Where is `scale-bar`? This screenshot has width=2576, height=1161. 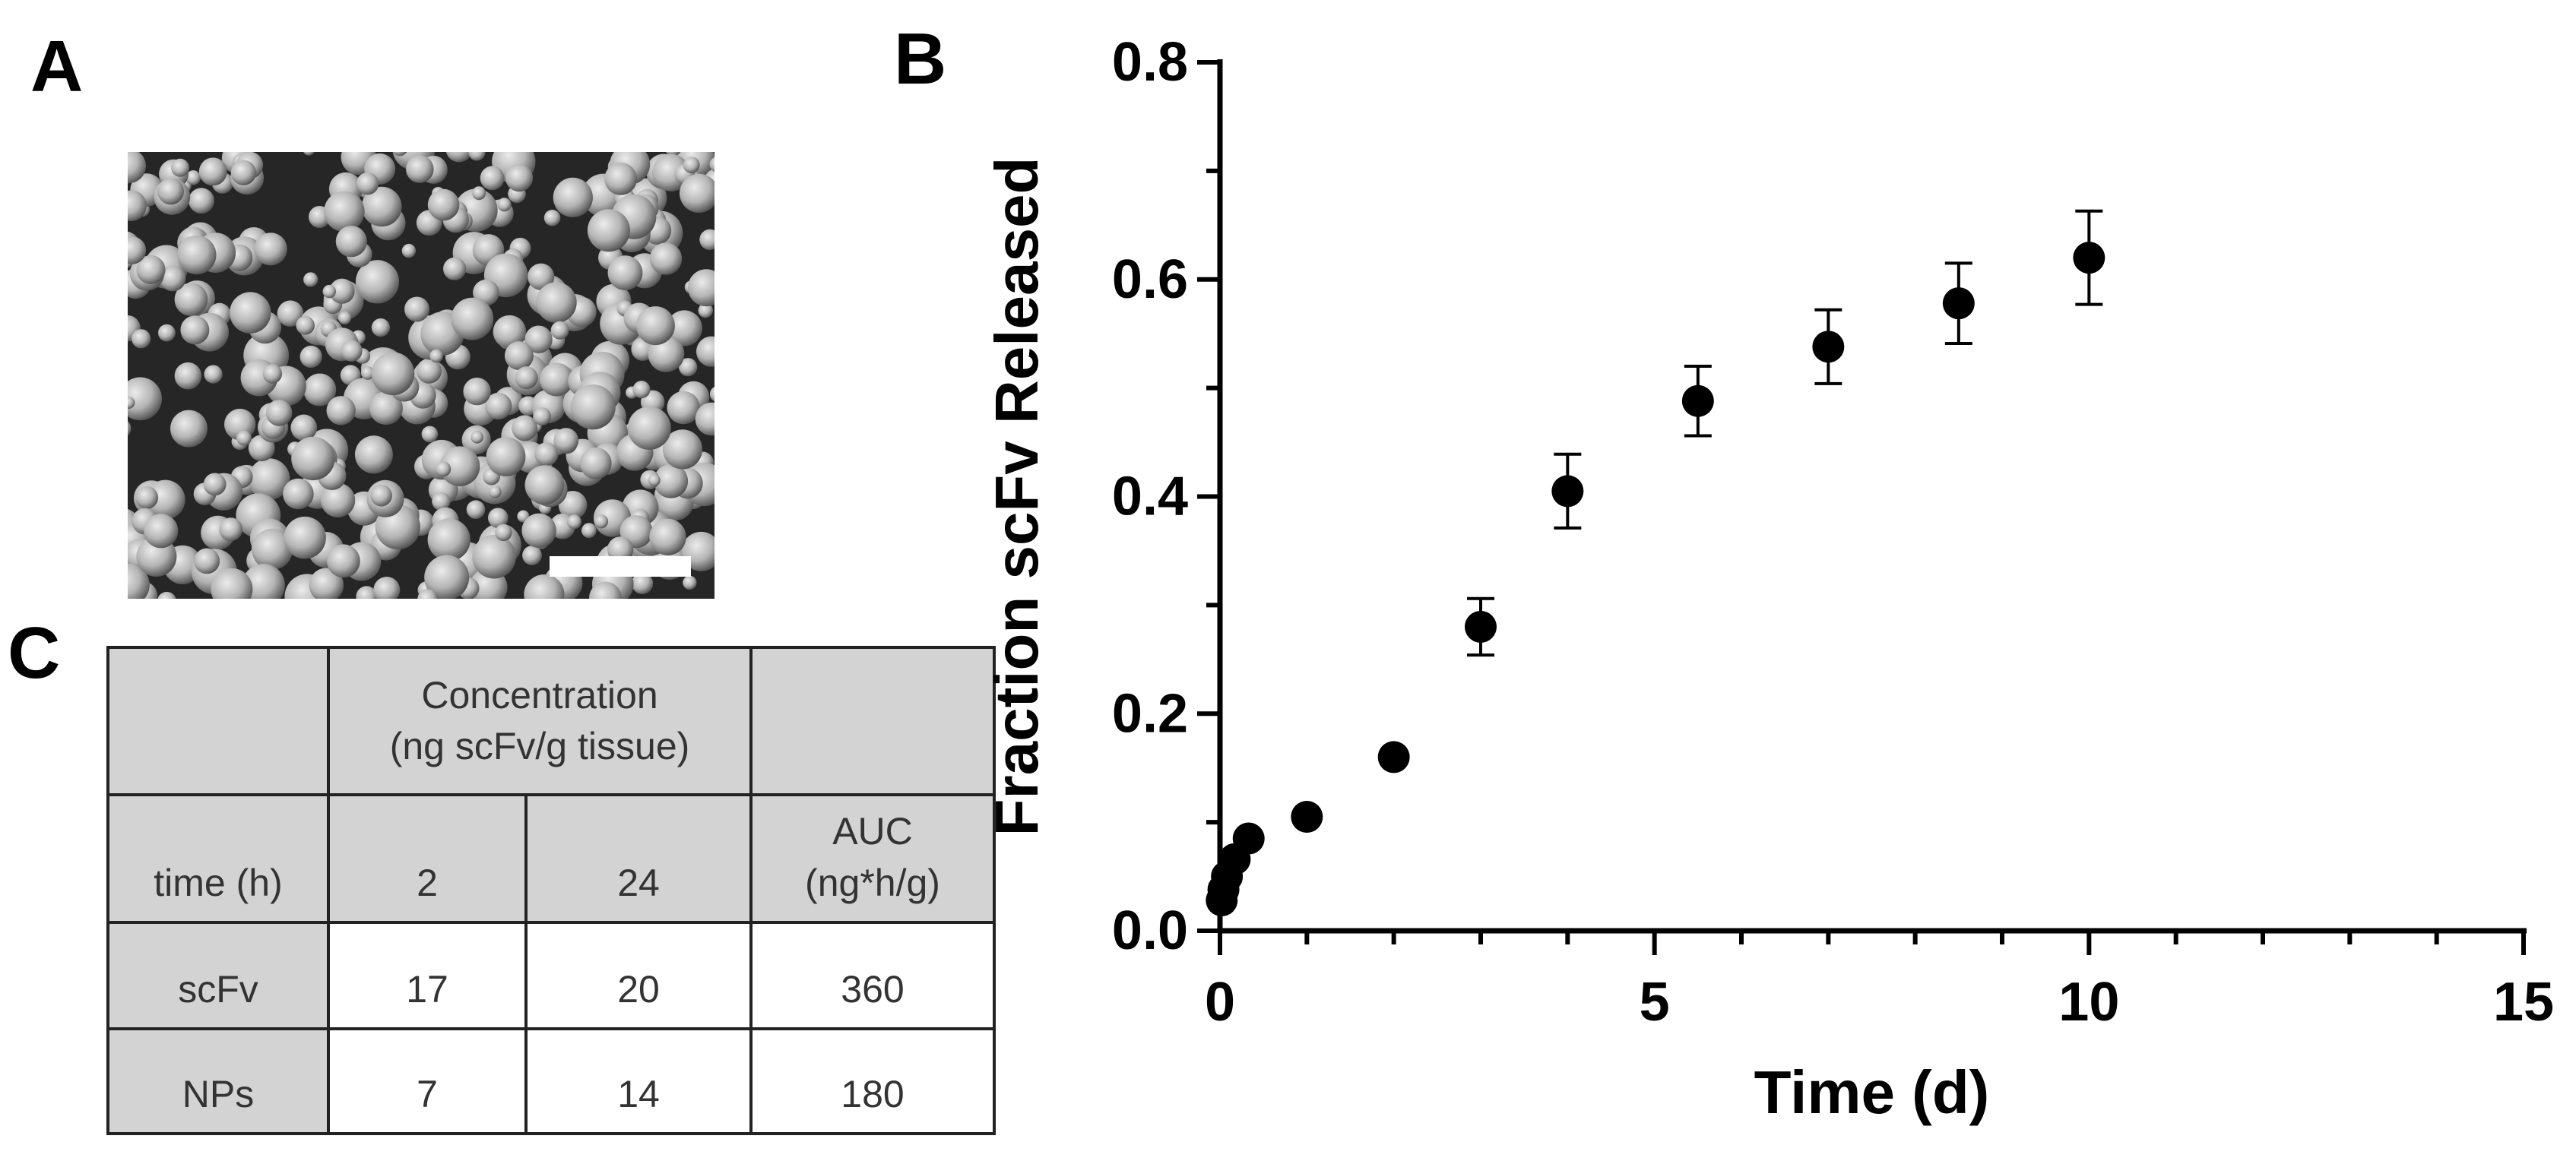 scale-bar is located at coordinates (620, 566).